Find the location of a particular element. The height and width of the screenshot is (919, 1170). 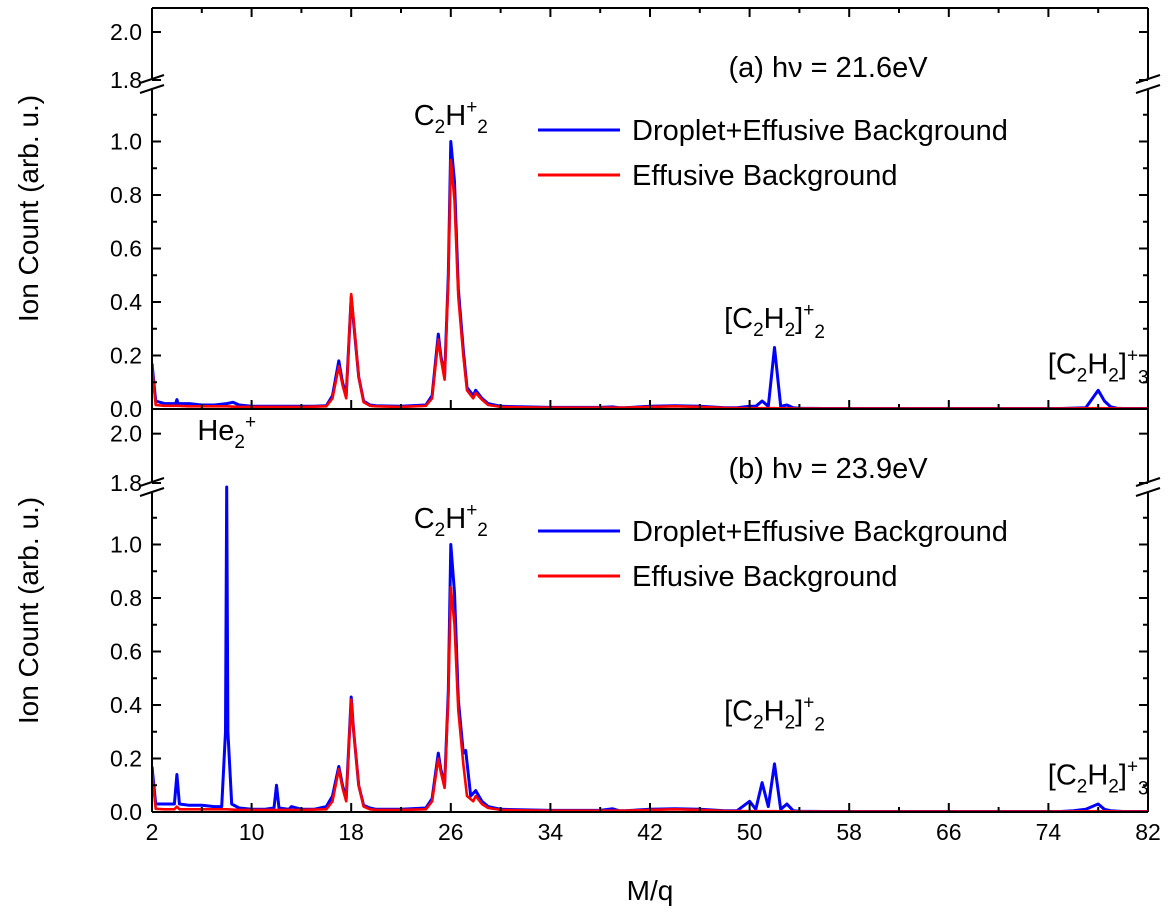

x-tick-label: 74 is located at coordinates (1049, 832).